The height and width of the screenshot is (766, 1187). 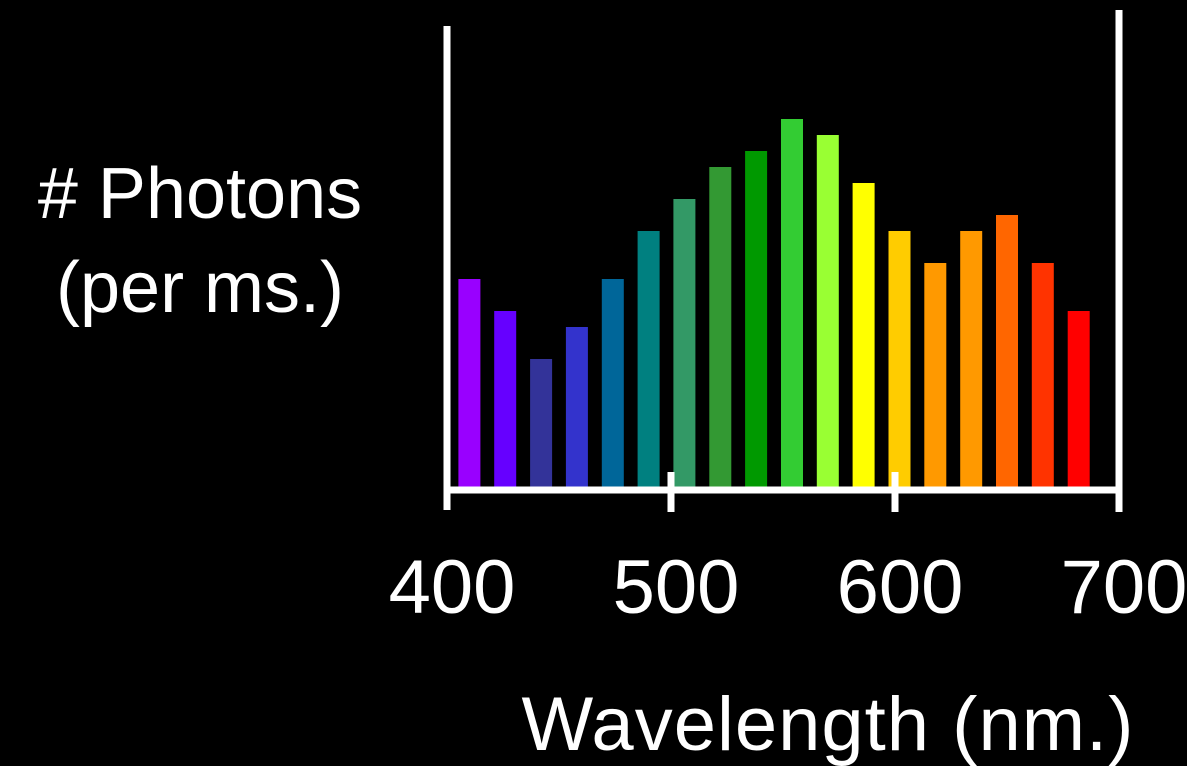 I want to click on x-tick-label-500: 500, so click(x=676, y=587).